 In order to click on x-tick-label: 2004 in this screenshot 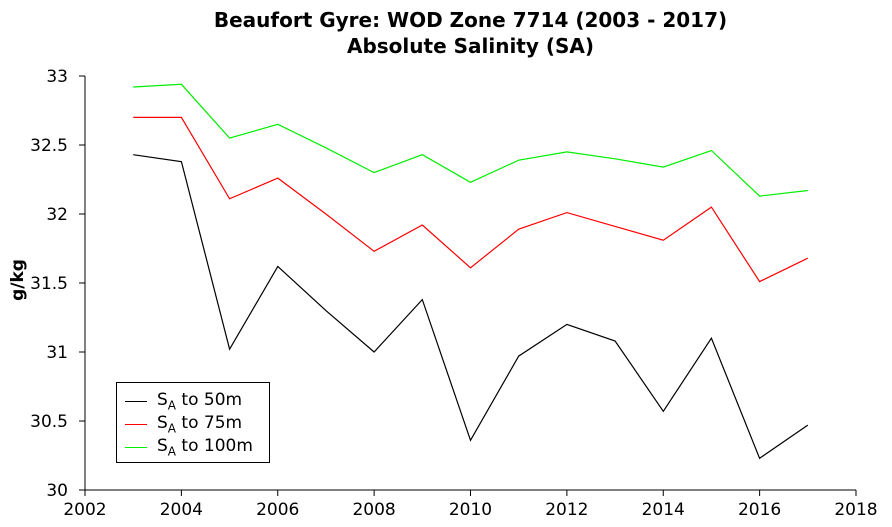, I will do `click(181, 510)`.